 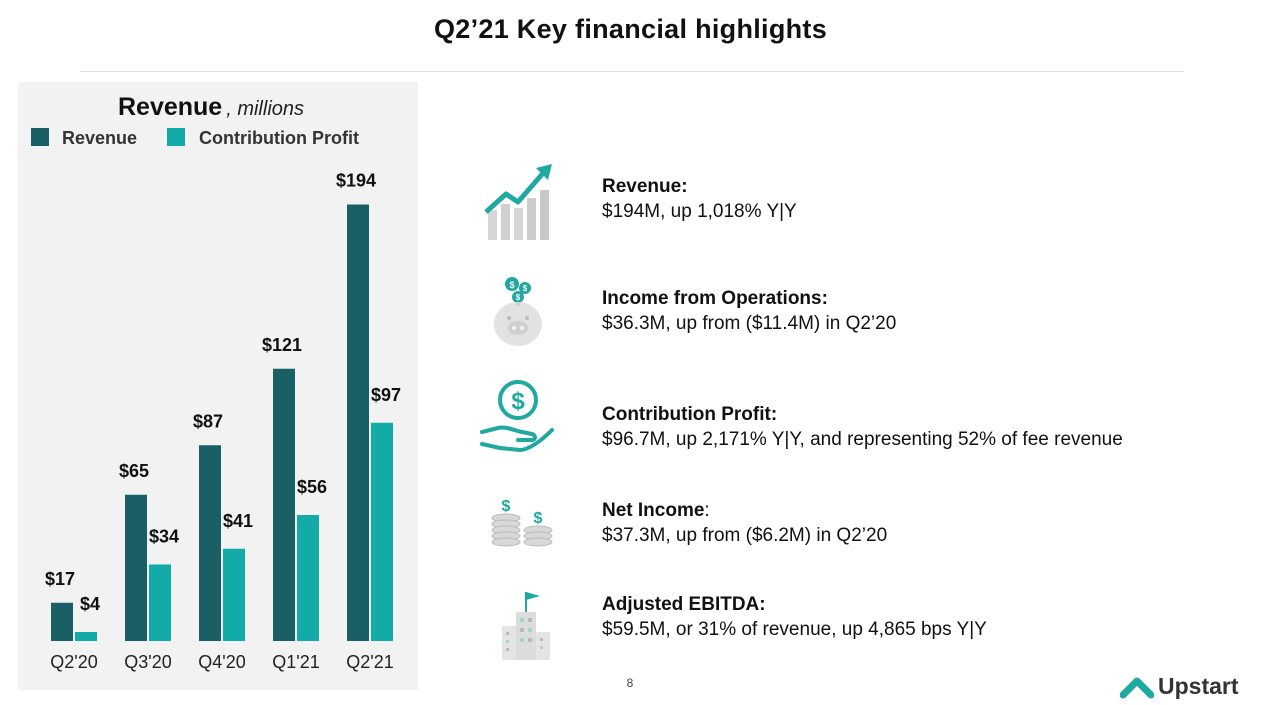 What do you see at coordinates (699, 211) in the screenshot?
I see `highlight-detail: $194M, up 1,018% Y|Y` at bounding box center [699, 211].